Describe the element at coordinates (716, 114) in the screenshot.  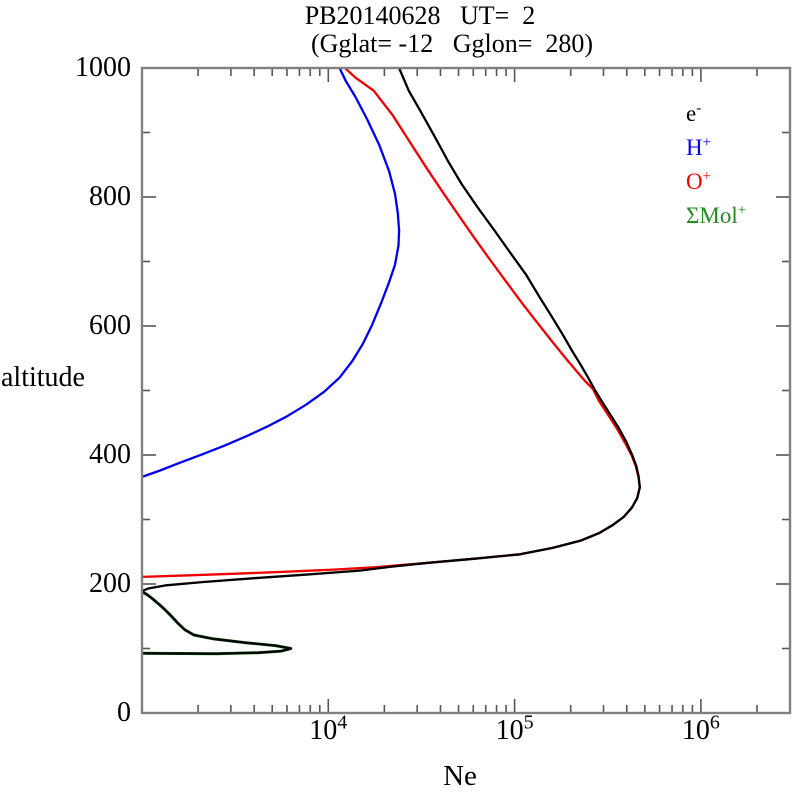
I see `legend-item-e: e-` at that location.